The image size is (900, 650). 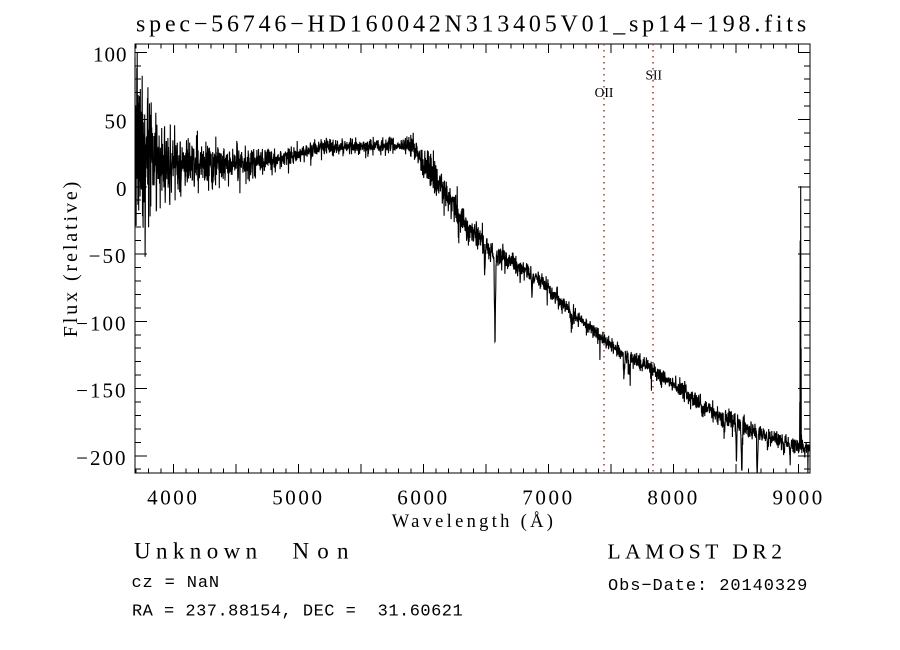 What do you see at coordinates (798, 497) in the screenshot?
I see `svg-text: 9000` at bounding box center [798, 497].